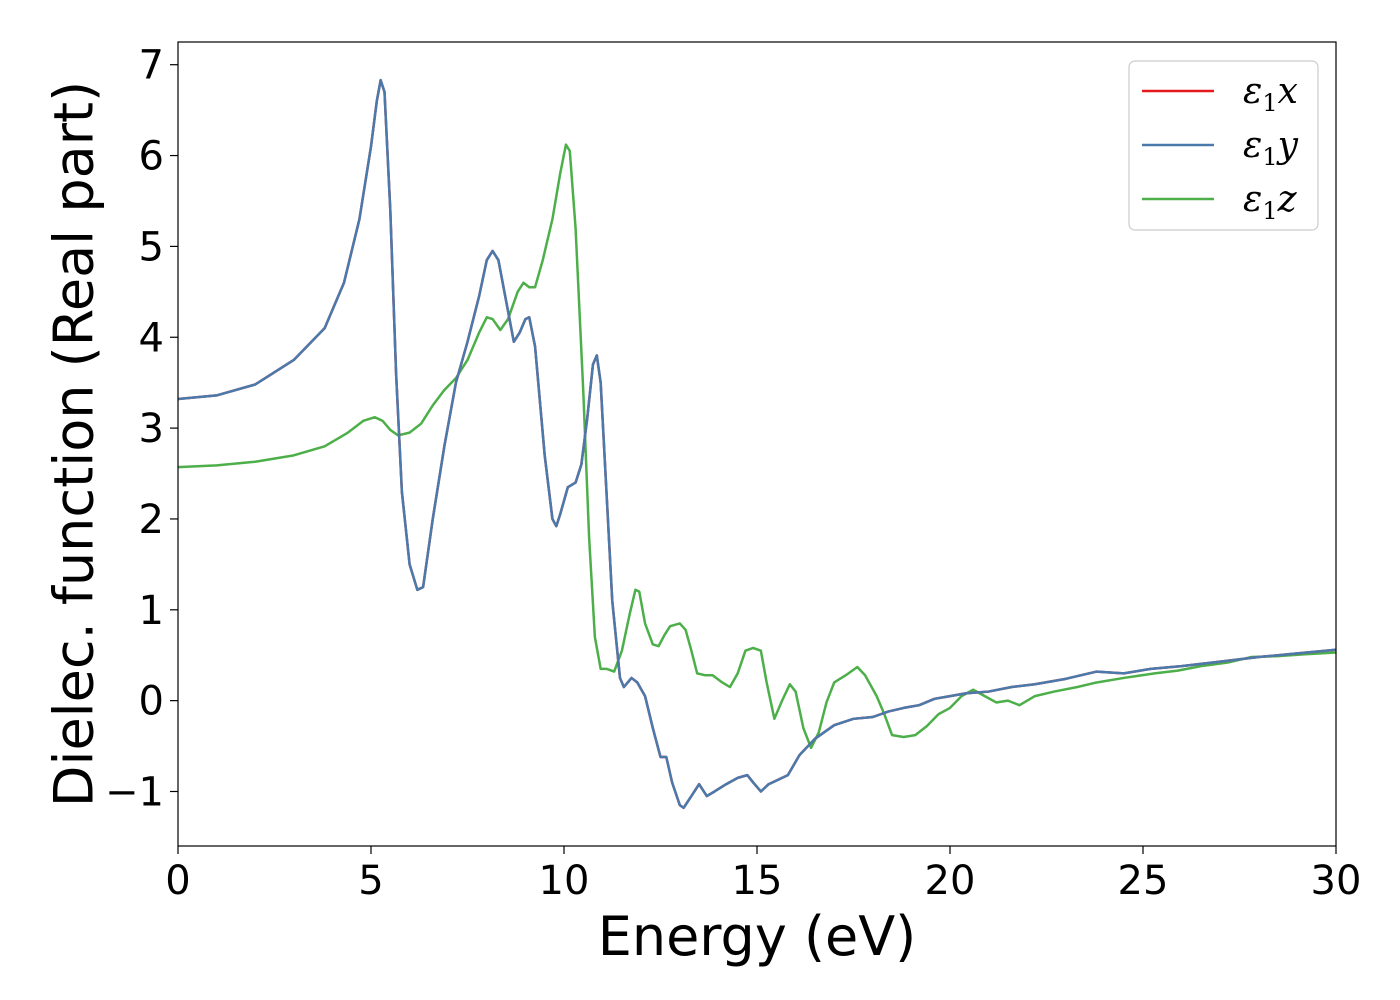 The height and width of the screenshot is (1000, 1400). Describe the element at coordinates (564, 881) in the screenshot. I see `x-tick-label: 10` at that location.